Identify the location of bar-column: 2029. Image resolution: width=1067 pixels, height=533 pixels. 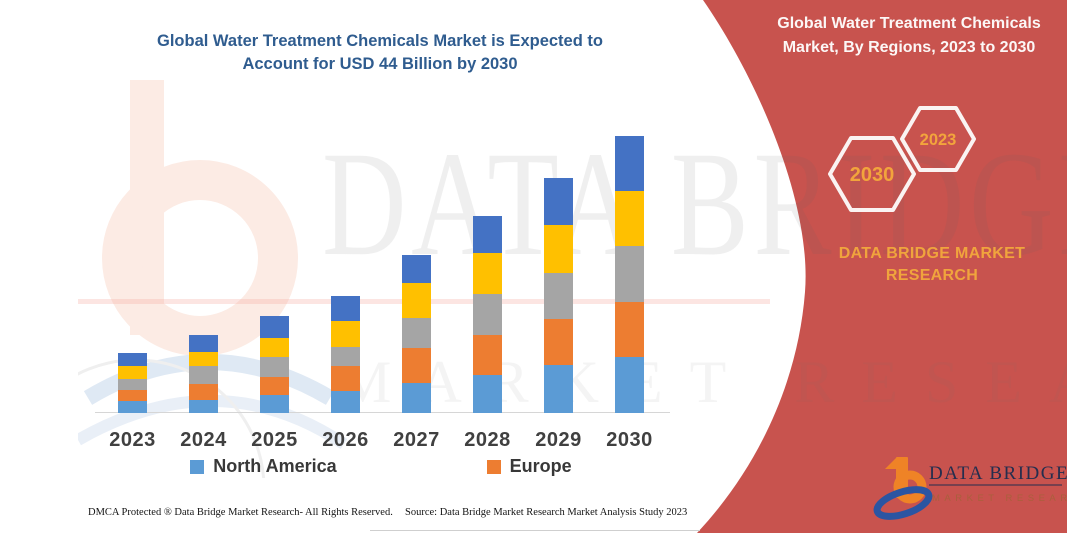
(558, 294).